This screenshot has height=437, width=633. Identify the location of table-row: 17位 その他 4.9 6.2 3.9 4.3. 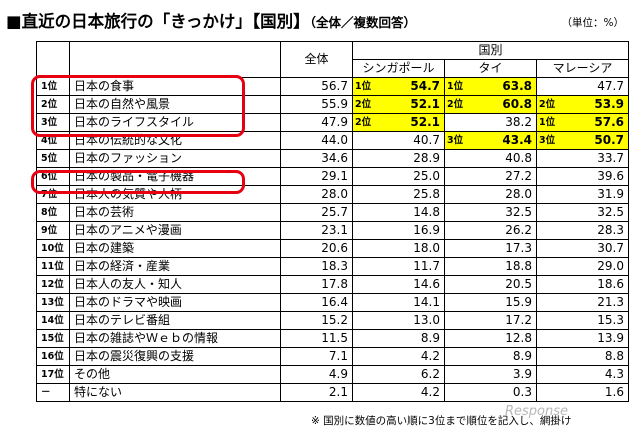
(332, 374).